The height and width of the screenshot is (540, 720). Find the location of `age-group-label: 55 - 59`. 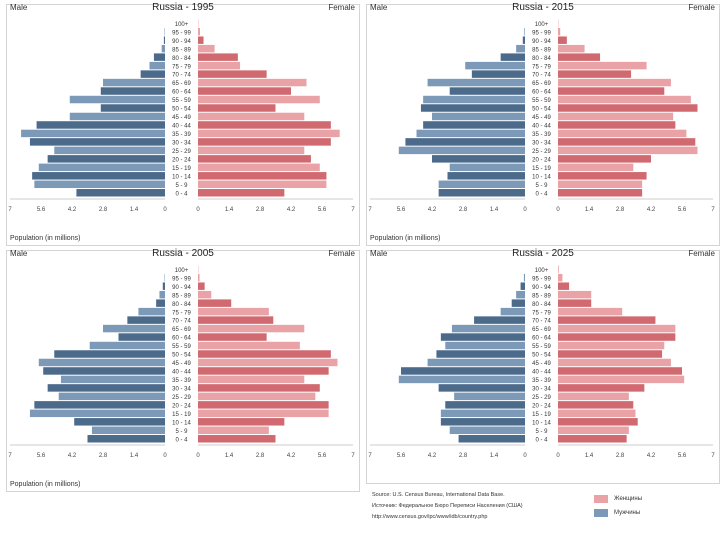

age-group-label: 55 - 59 is located at coordinates (181, 347).